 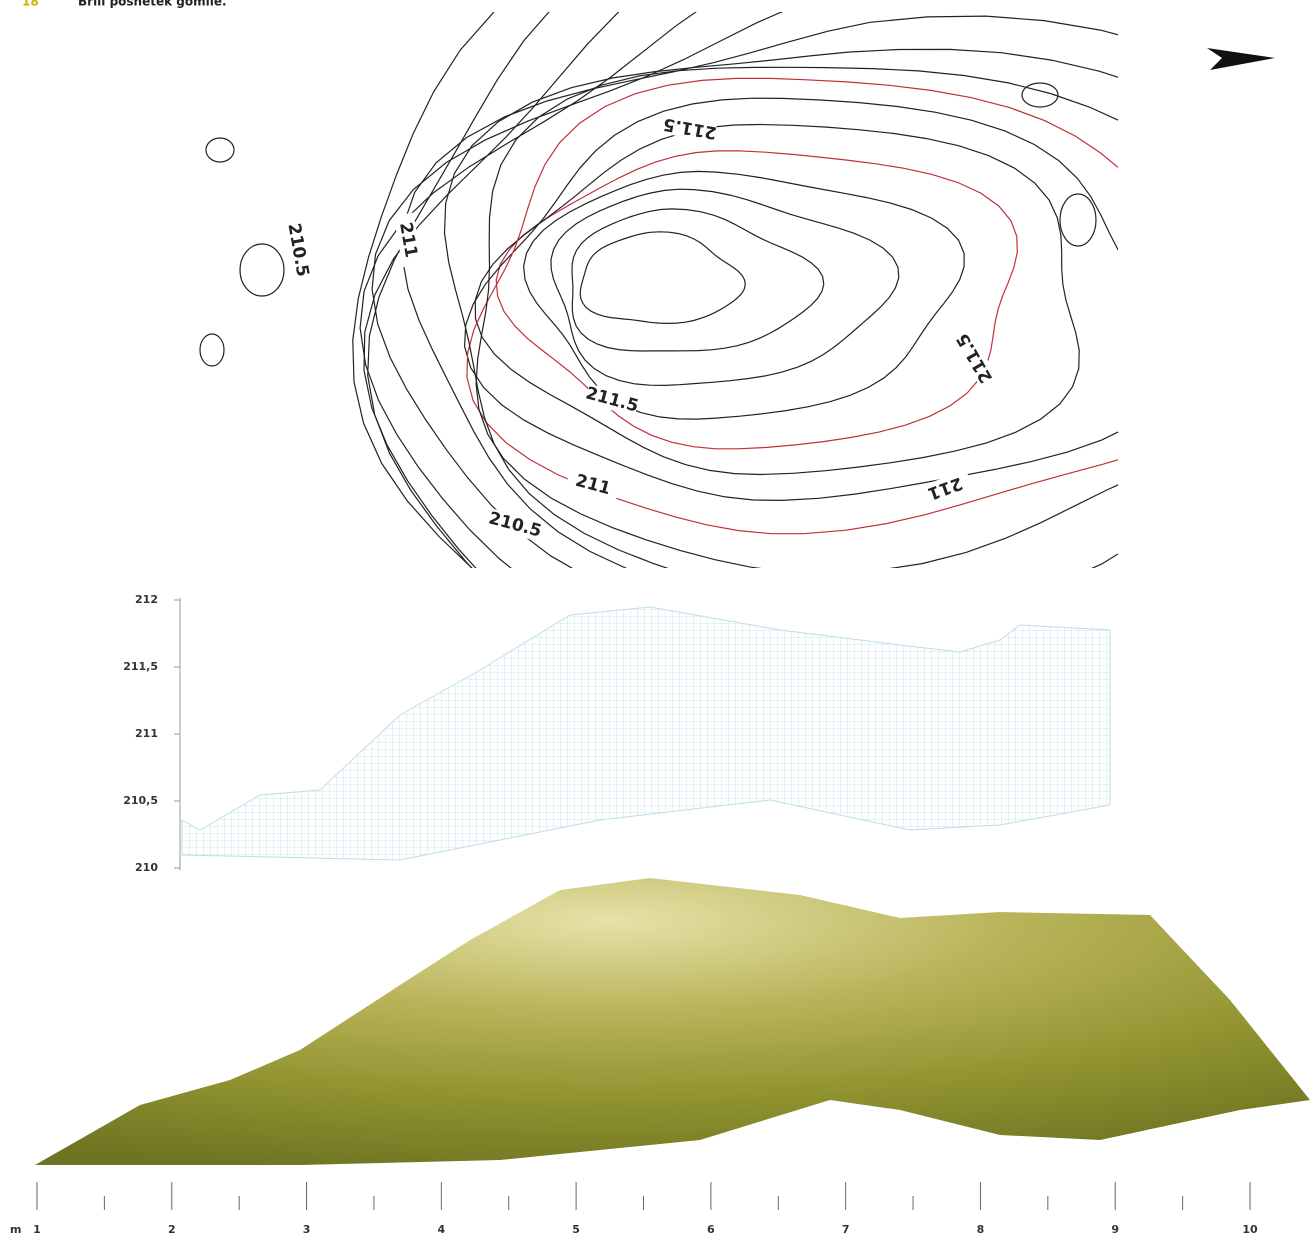 I want to click on y-tick-label: 212, so click(x=146, y=599).